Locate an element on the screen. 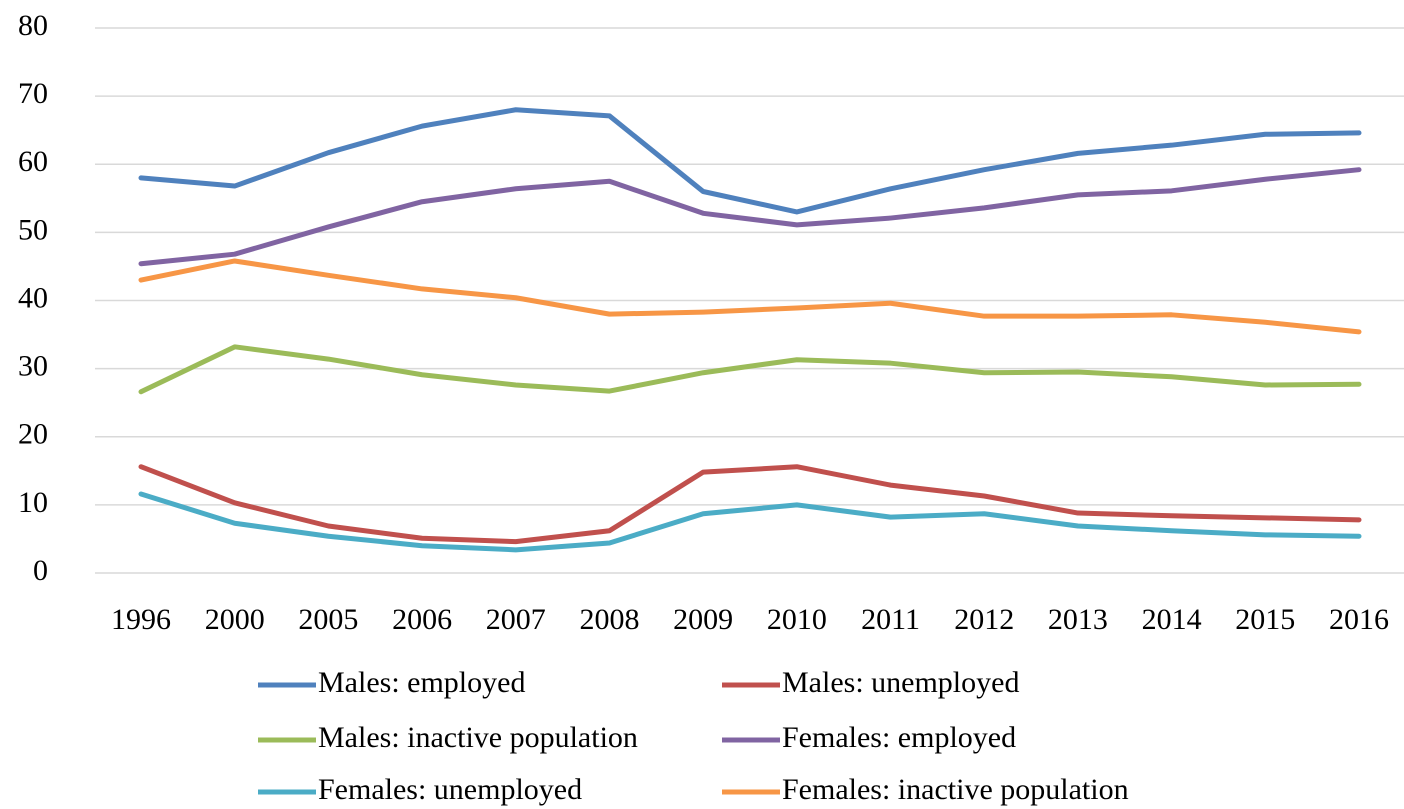 This screenshot has width=1404, height=809. legend-label: Males: inactive population is located at coordinates (478, 737).